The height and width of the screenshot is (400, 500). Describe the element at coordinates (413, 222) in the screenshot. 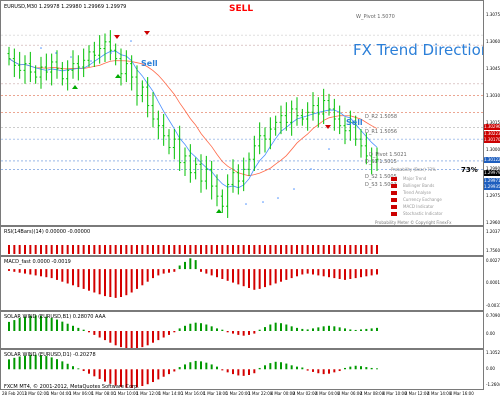

I see `probability-footer: Probability Meter © Copyright FinexFx` at that location.